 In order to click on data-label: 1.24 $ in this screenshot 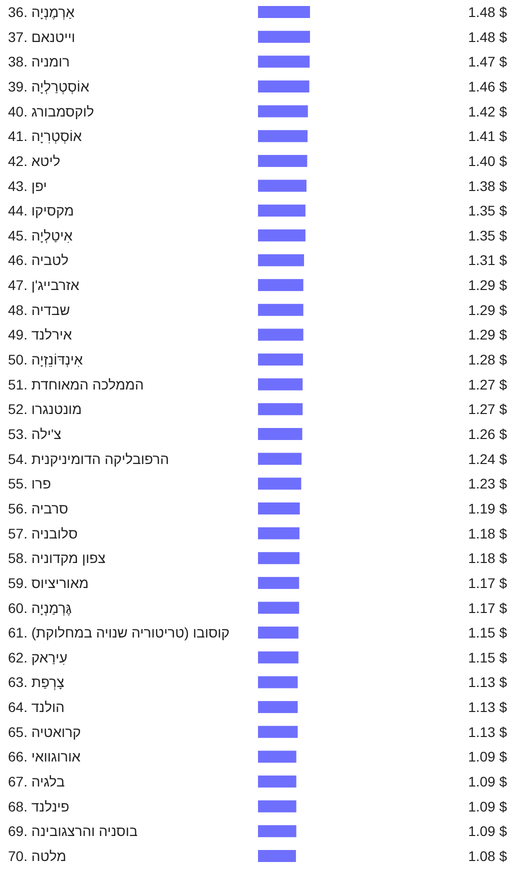, I will do `click(488, 458)`.